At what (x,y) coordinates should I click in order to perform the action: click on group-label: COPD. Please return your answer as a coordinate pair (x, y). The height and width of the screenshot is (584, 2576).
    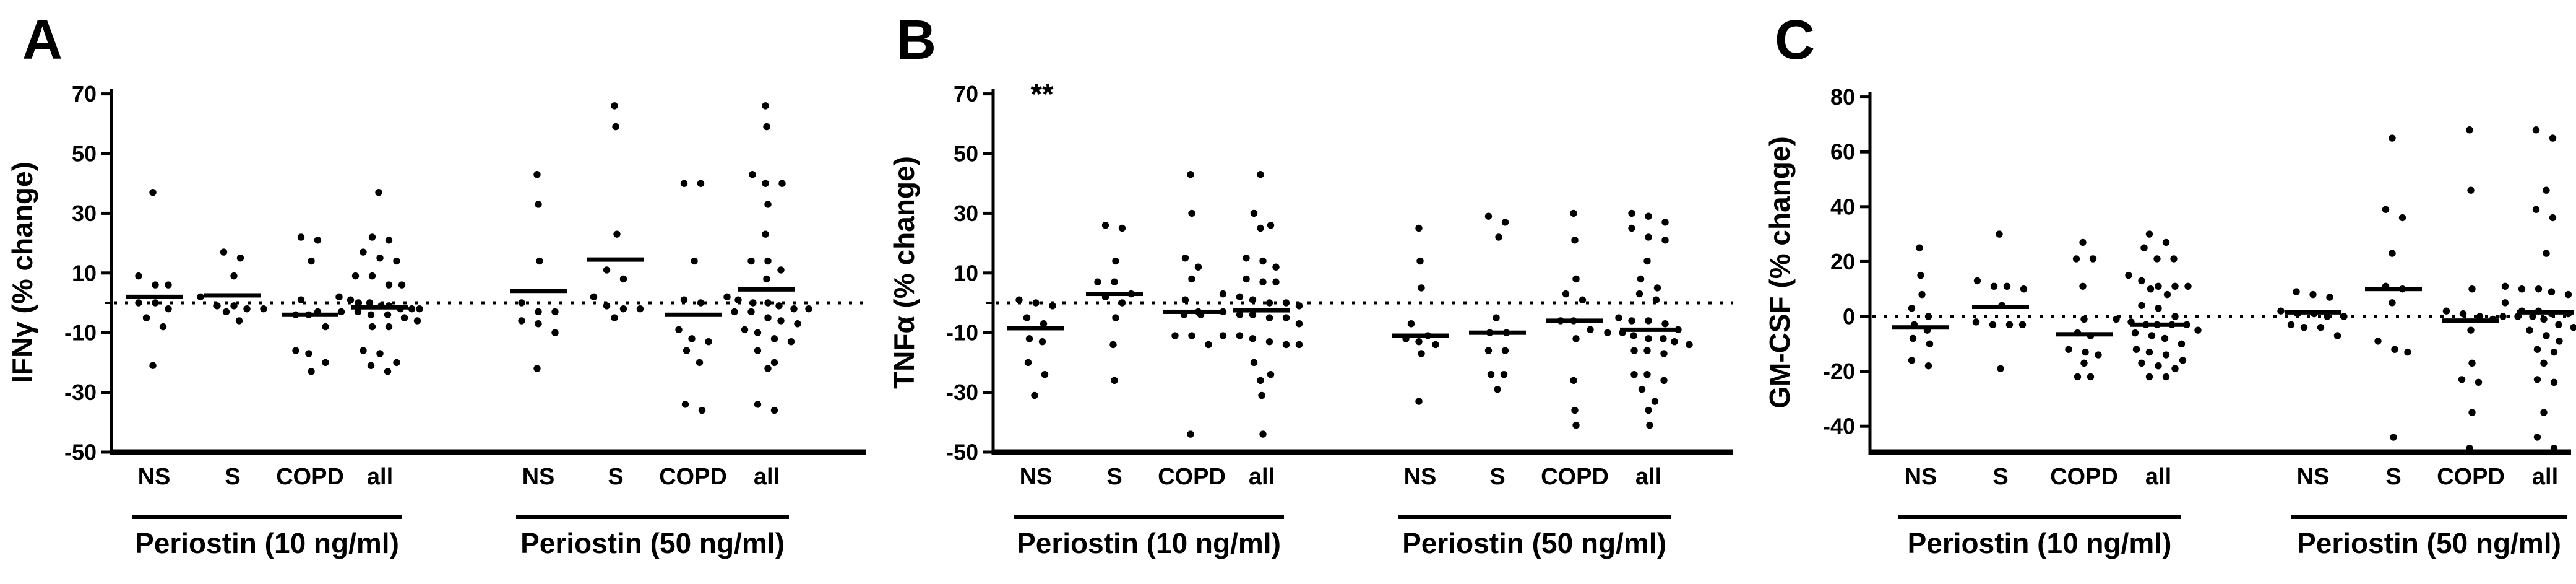
    Looking at the image, I should click on (2084, 477).